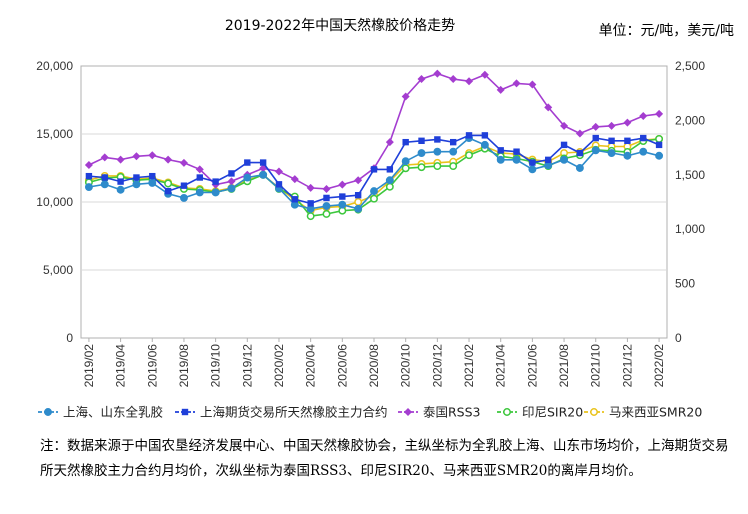  I want to click on legend-item: 上海期货交易所天然橡胶主力合约, so click(281, 412).